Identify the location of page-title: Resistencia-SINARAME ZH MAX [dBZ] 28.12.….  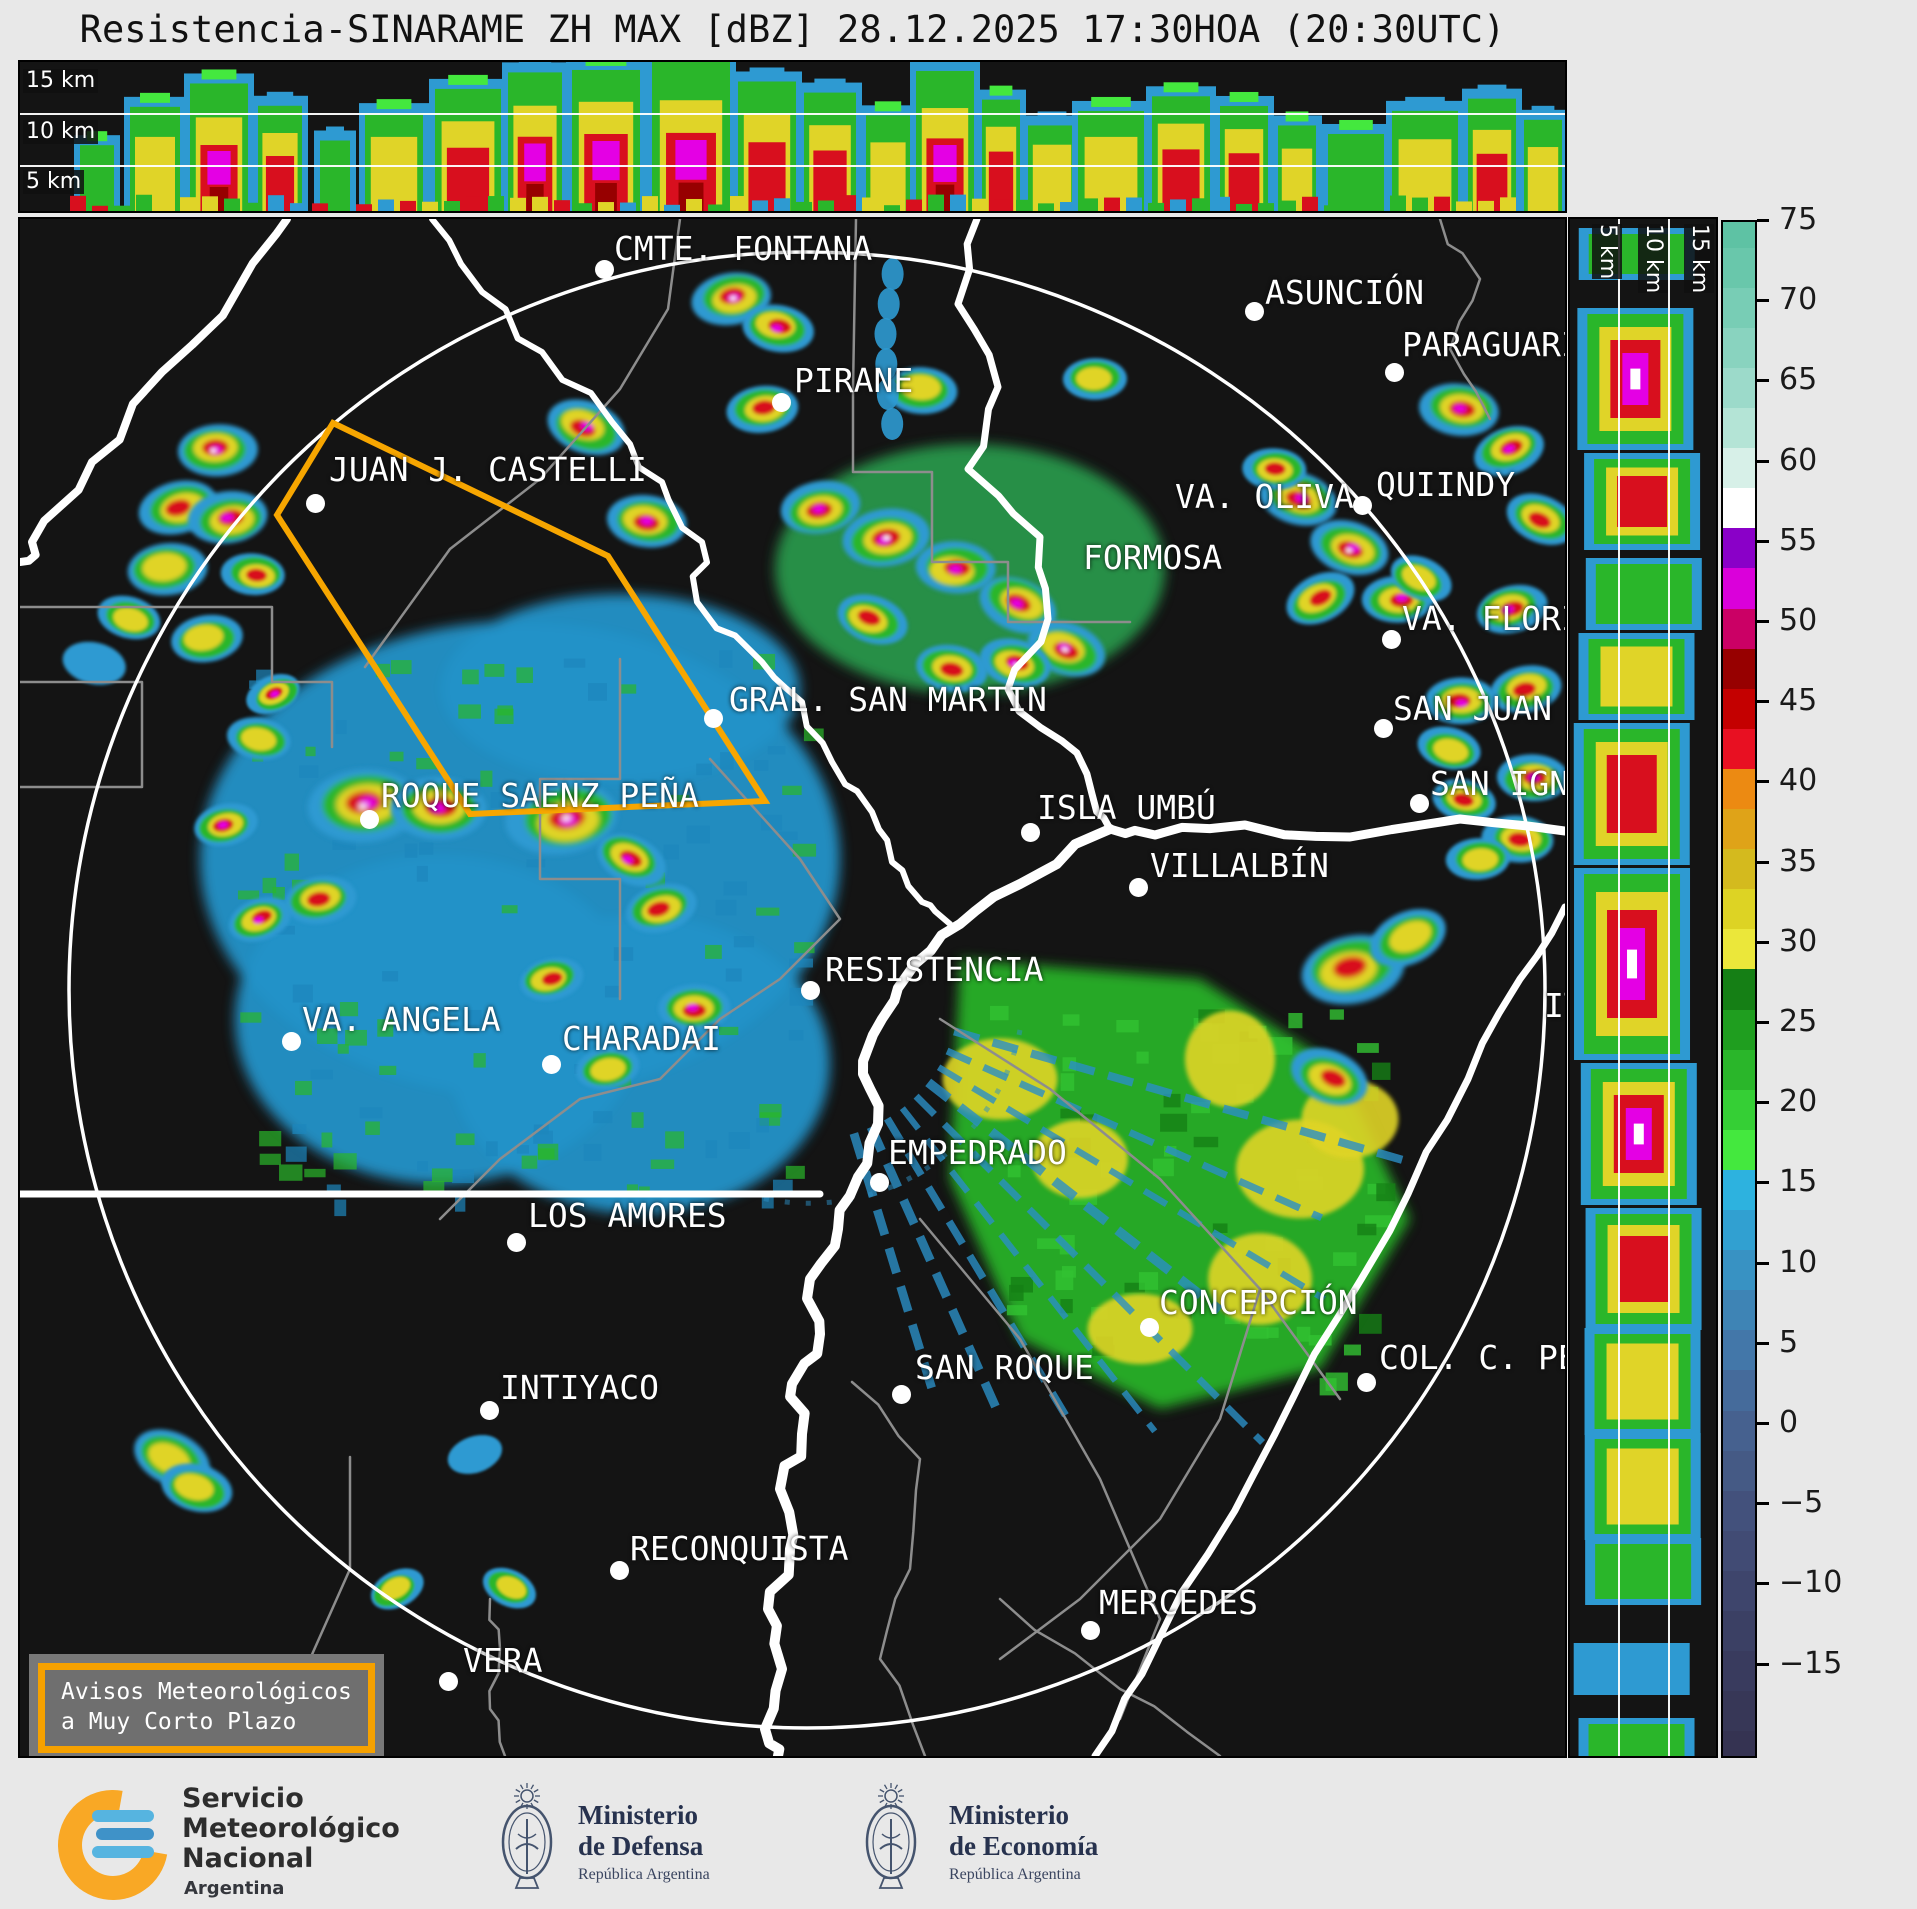
(792, 29).